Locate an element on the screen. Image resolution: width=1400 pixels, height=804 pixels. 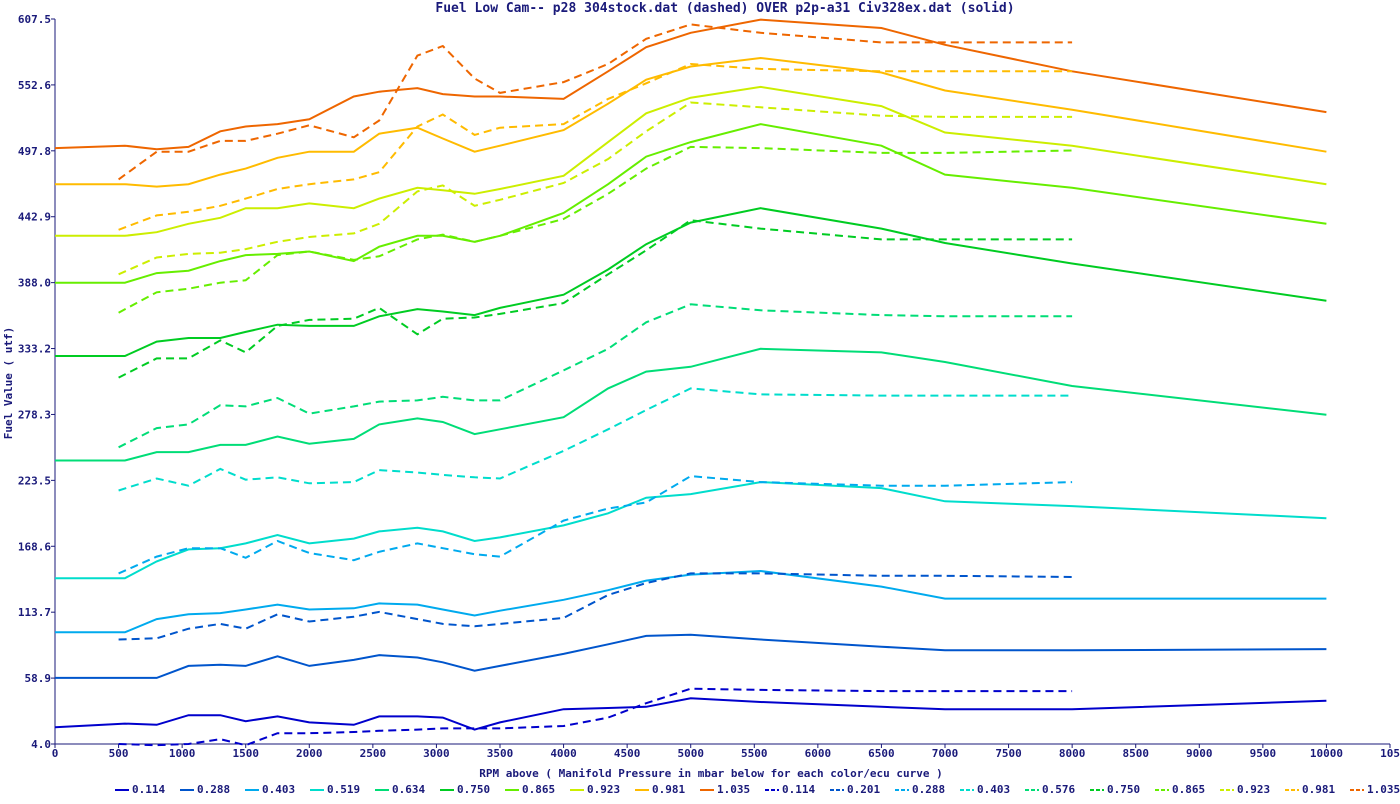
x-tick-label: 10000 is located at coordinates (1326, 753).